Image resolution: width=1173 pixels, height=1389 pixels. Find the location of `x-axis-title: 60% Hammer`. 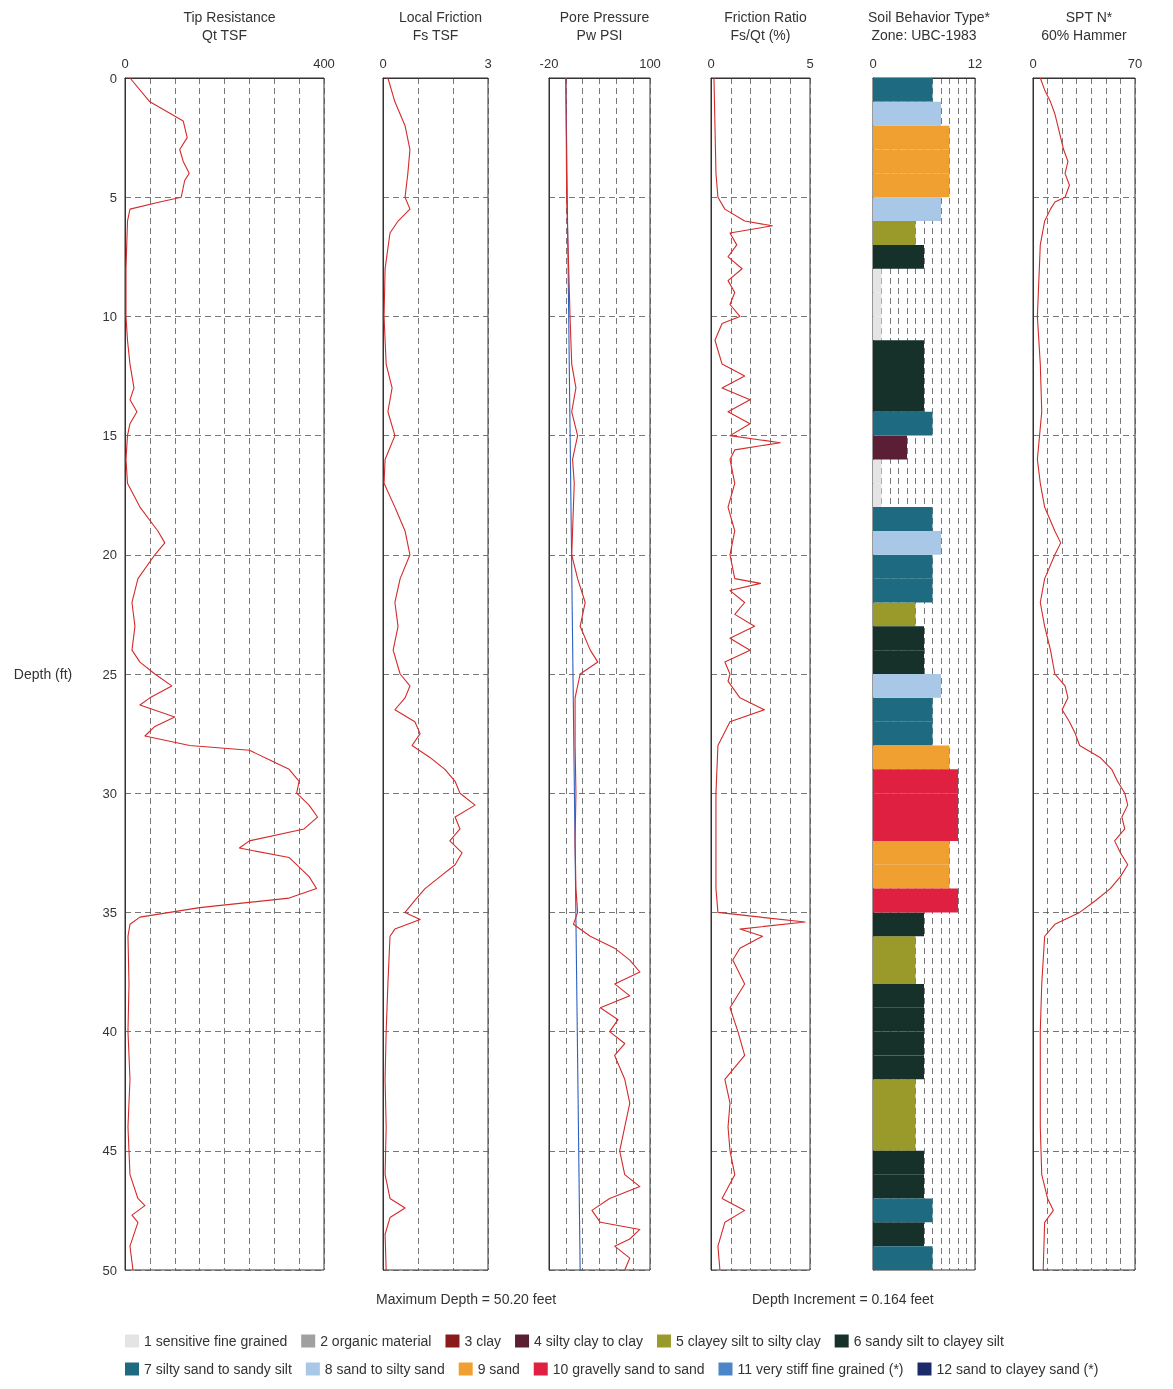

x-axis-title: 60% Hammer is located at coordinates (1084, 35).